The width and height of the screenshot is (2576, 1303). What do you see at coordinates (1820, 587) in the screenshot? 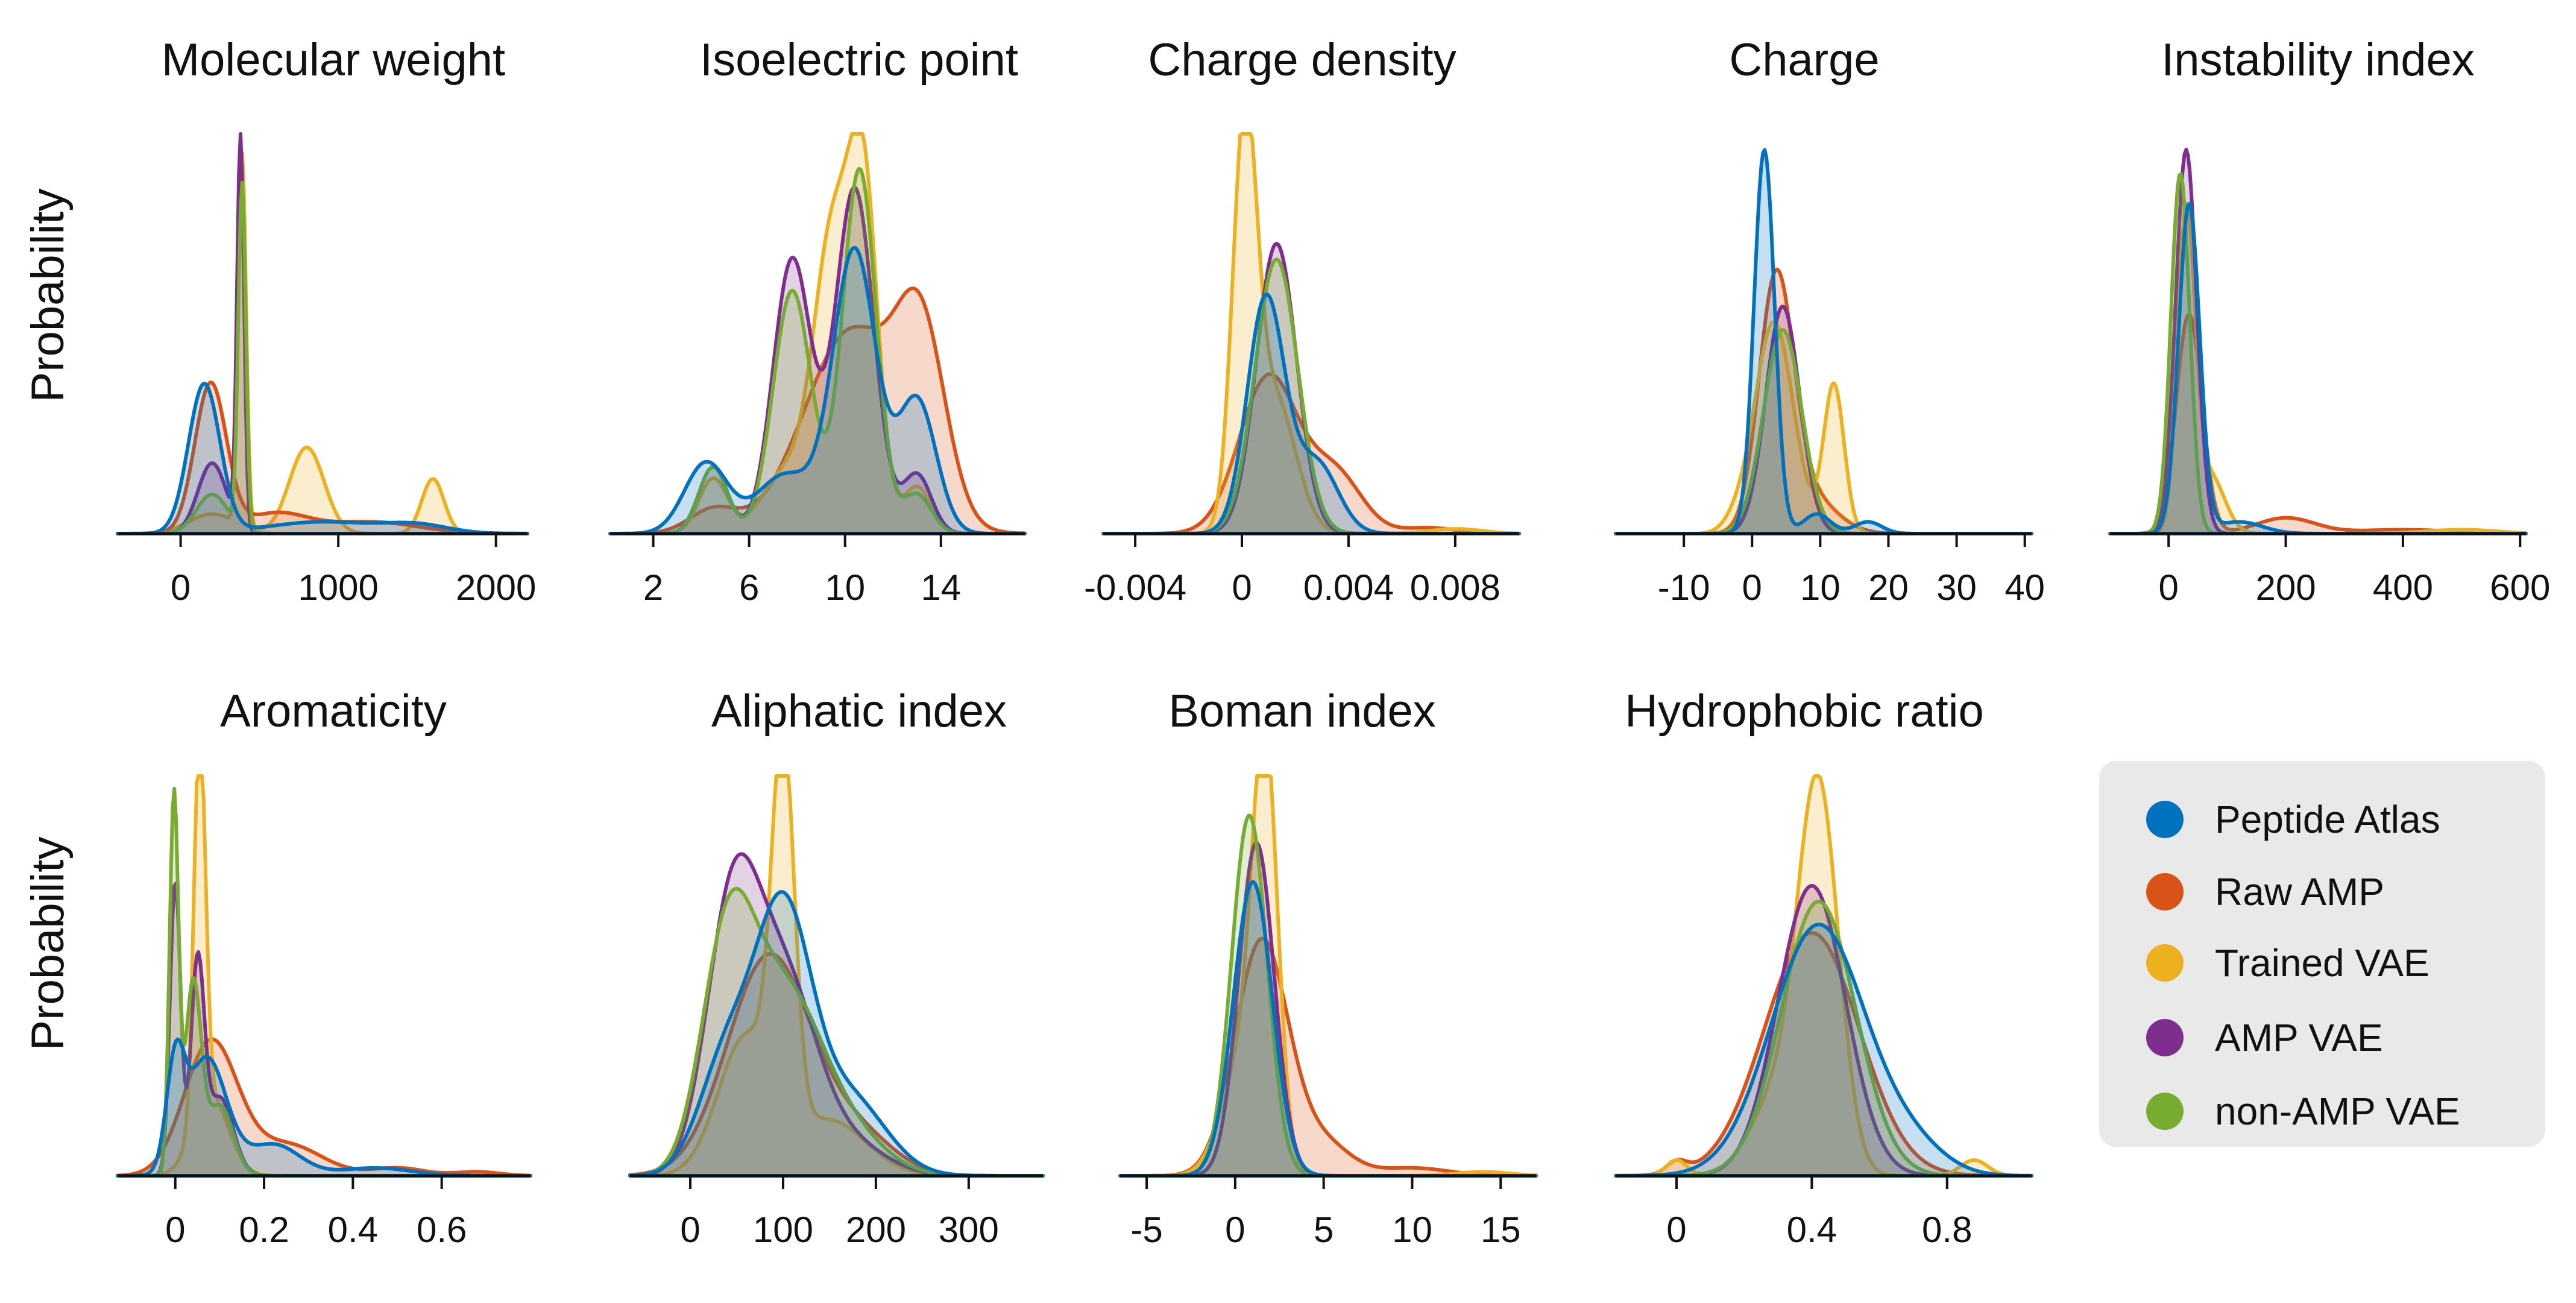
I see `x-tick-label-charge: 10` at bounding box center [1820, 587].